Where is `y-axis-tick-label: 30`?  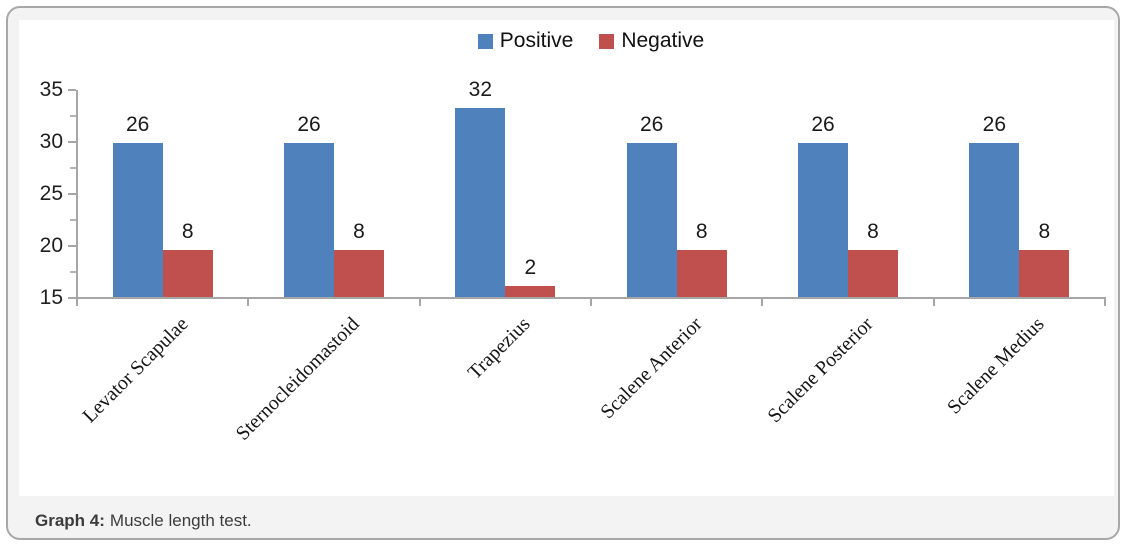 y-axis-tick-label: 30 is located at coordinates (51, 141).